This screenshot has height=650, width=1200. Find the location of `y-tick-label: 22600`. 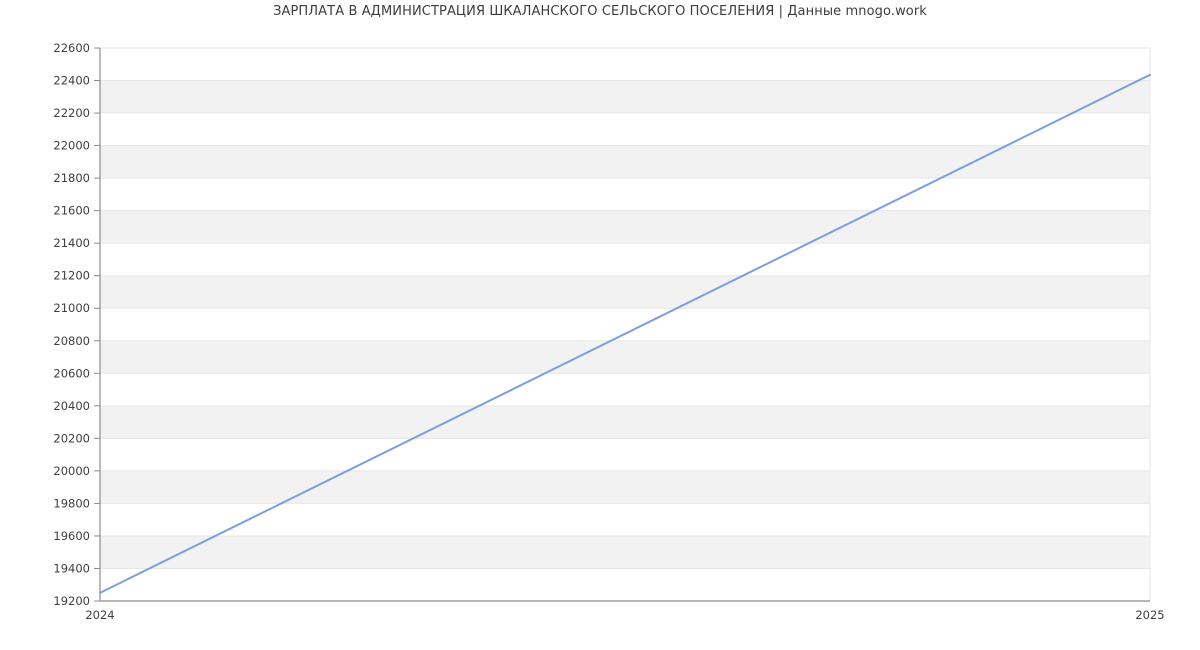

y-tick-label: 22600 is located at coordinates (71, 48).